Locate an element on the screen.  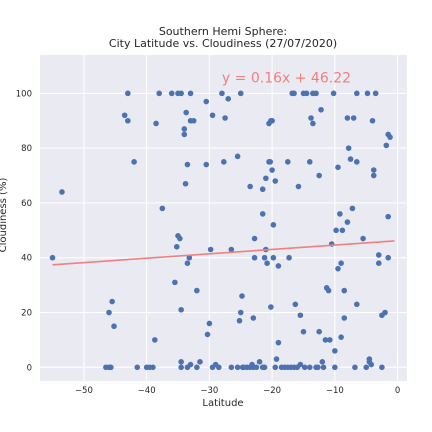
x-tick-label: −20 is located at coordinates (272, 391).